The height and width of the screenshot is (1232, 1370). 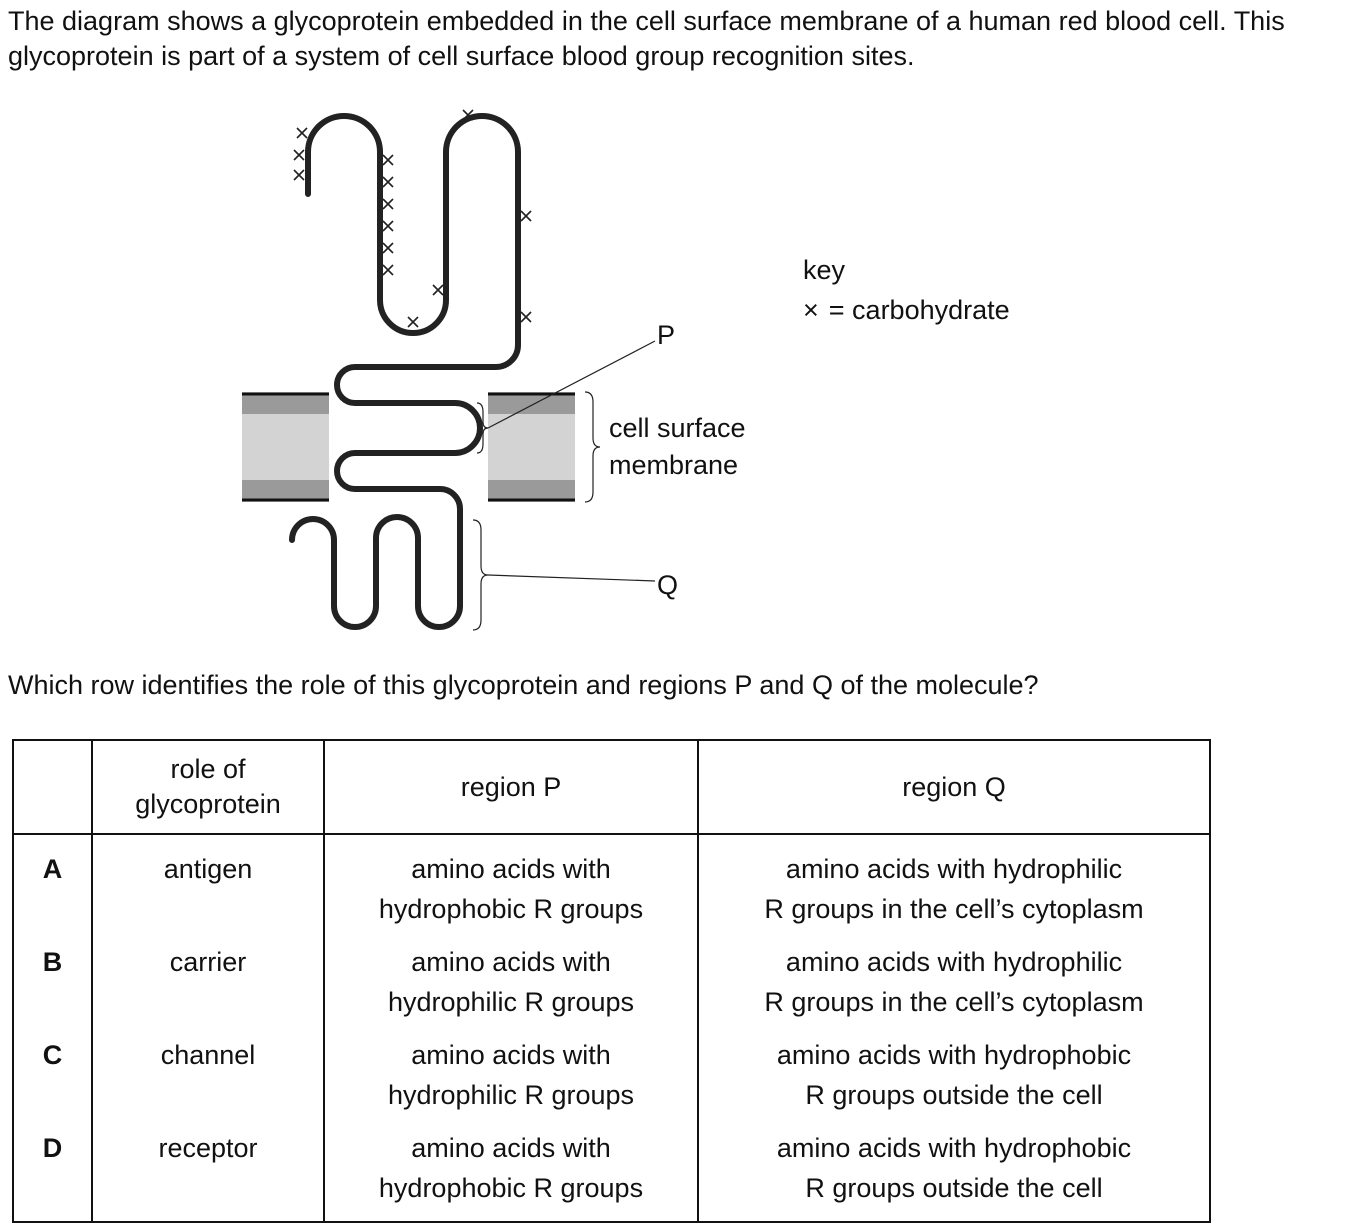 I want to click on header-role-line1: role of, so click(x=208, y=769).